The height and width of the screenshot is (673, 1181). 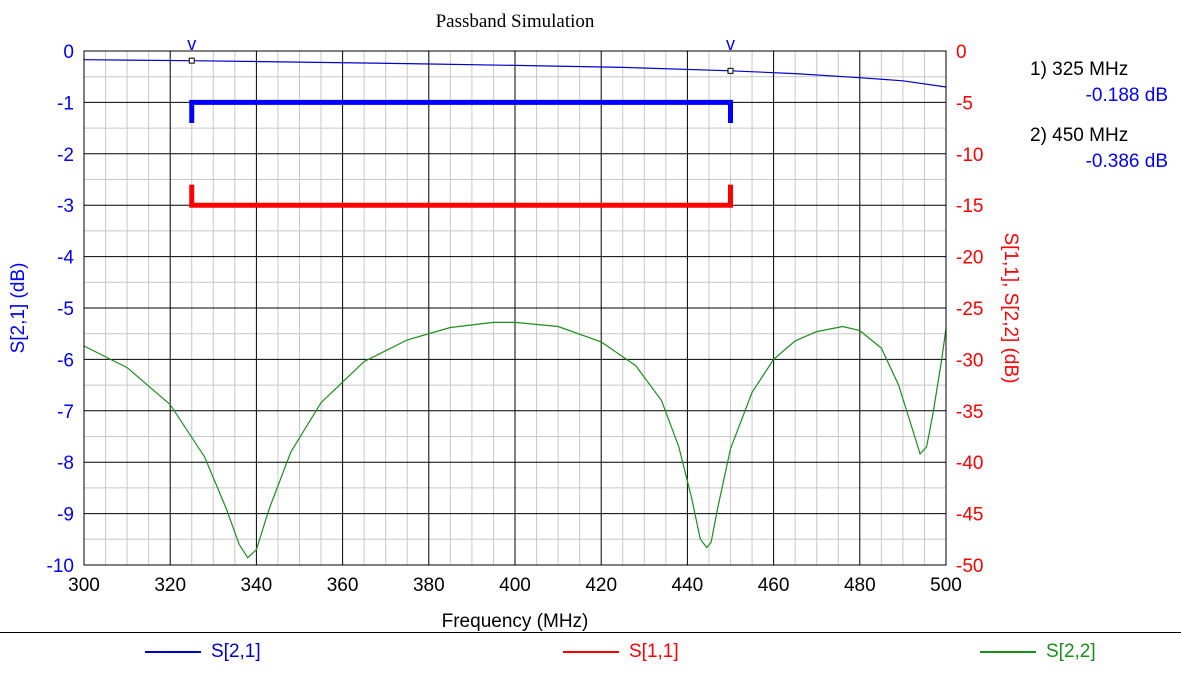 What do you see at coordinates (1008, 652) in the screenshot?
I see `legend-swatch-s22` at bounding box center [1008, 652].